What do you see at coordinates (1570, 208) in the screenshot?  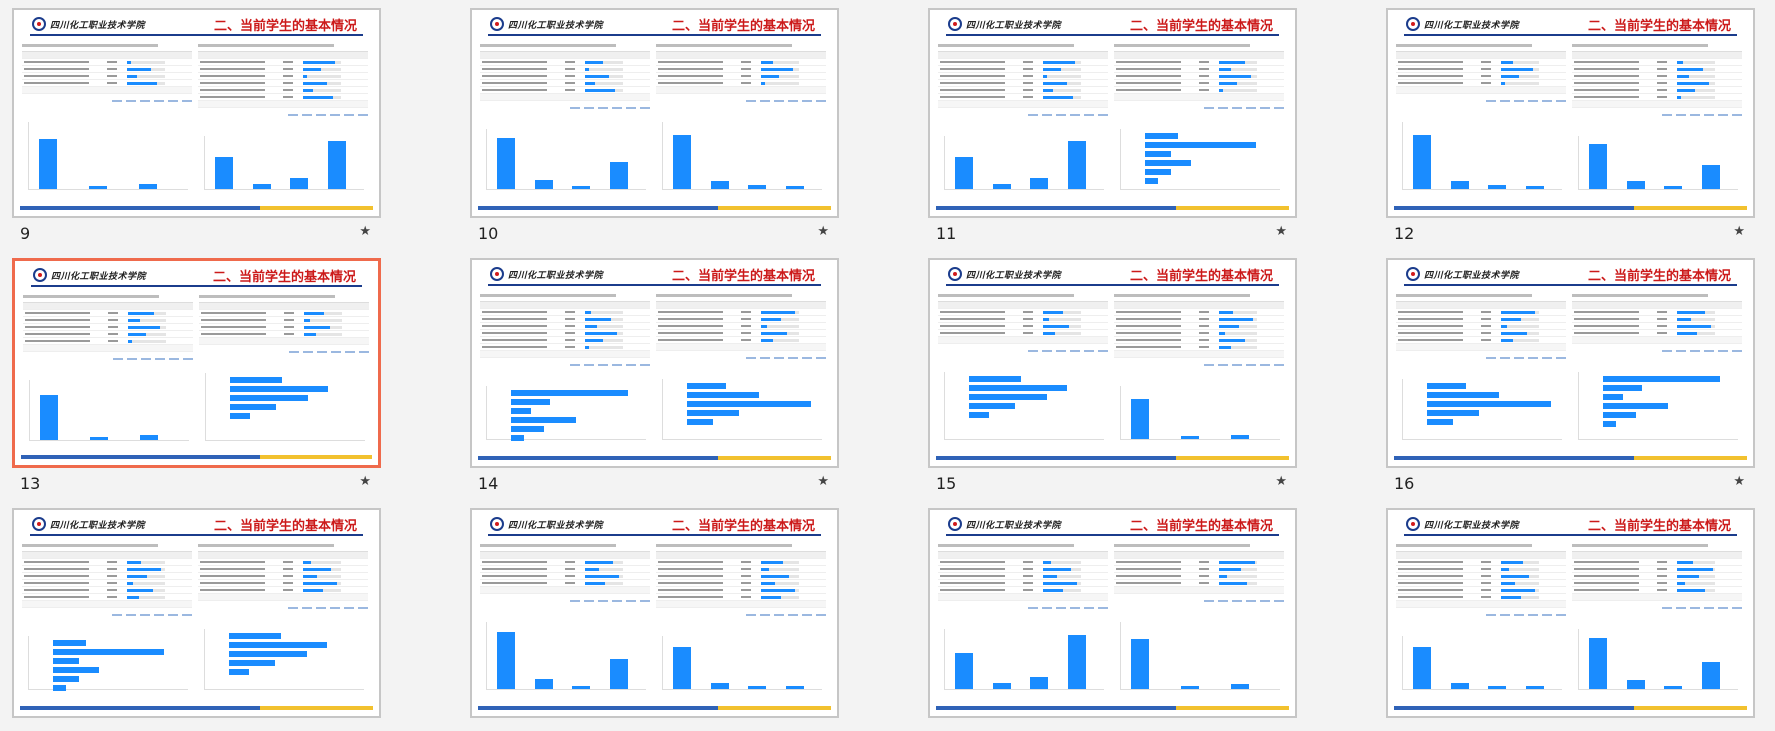 I see `footer-color-bar` at bounding box center [1570, 208].